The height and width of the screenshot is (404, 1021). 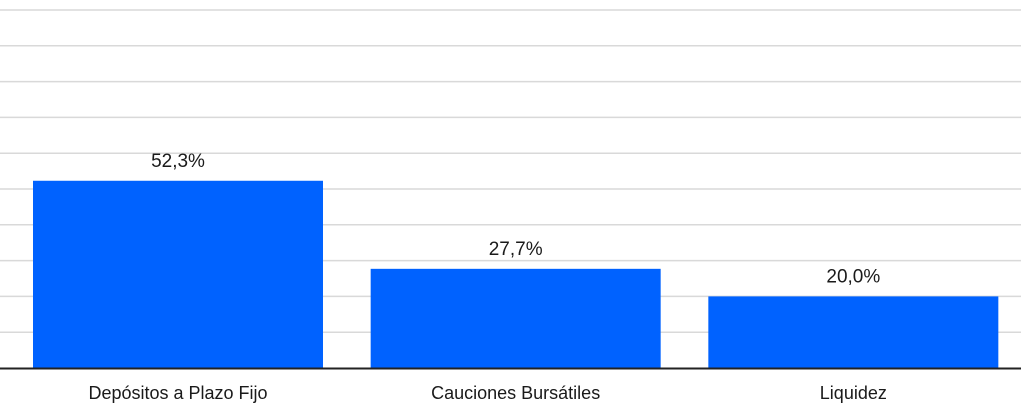 I want to click on bar-value-label: 52,3%, so click(x=178, y=161).